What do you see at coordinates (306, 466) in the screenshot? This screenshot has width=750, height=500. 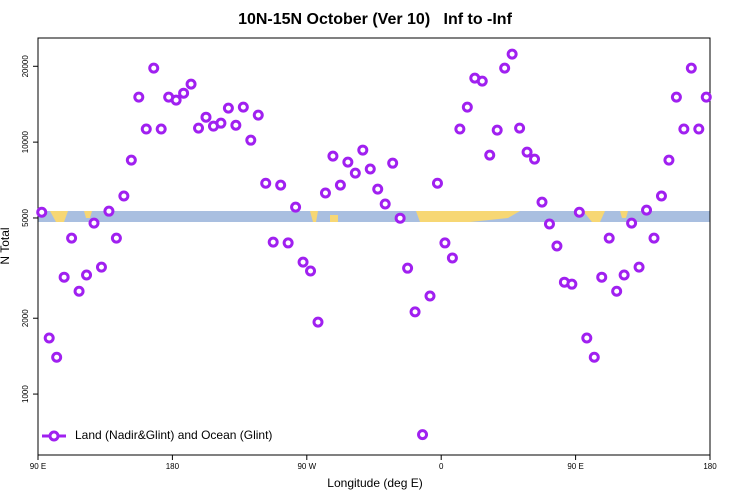 I see `x-tick-label: 90 W` at bounding box center [306, 466].